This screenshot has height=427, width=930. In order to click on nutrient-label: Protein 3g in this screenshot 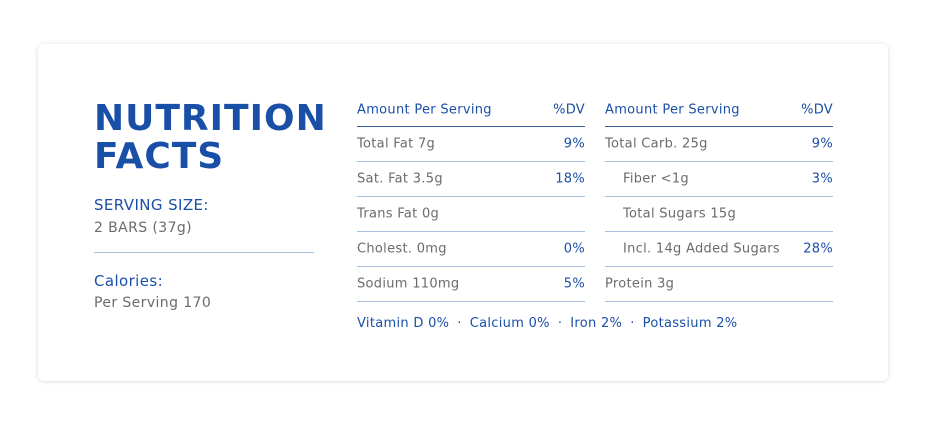, I will do `click(640, 284)`.